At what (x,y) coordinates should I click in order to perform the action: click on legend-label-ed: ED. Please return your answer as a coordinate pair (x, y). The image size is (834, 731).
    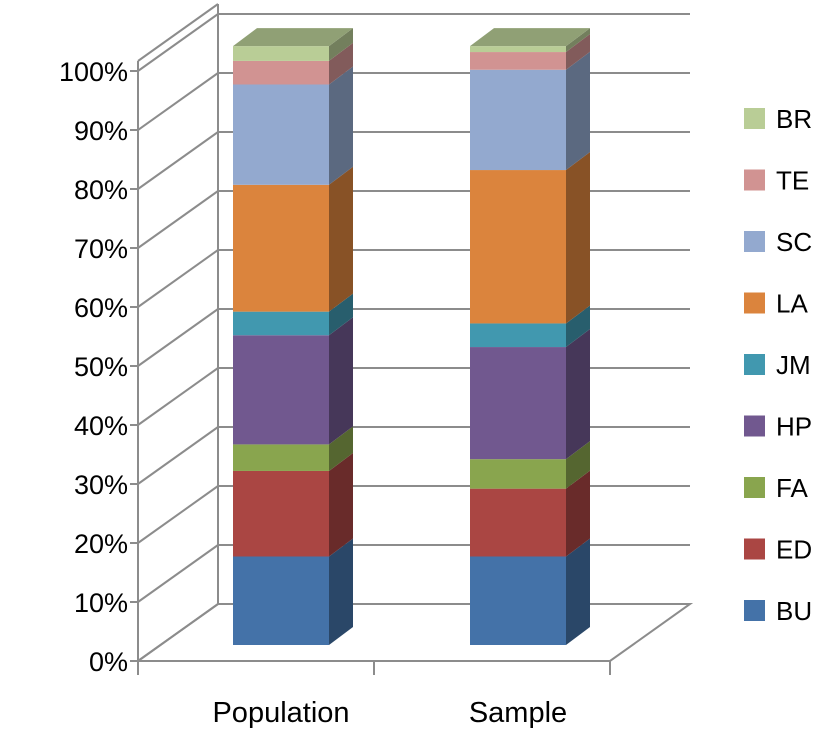
    Looking at the image, I should click on (794, 550).